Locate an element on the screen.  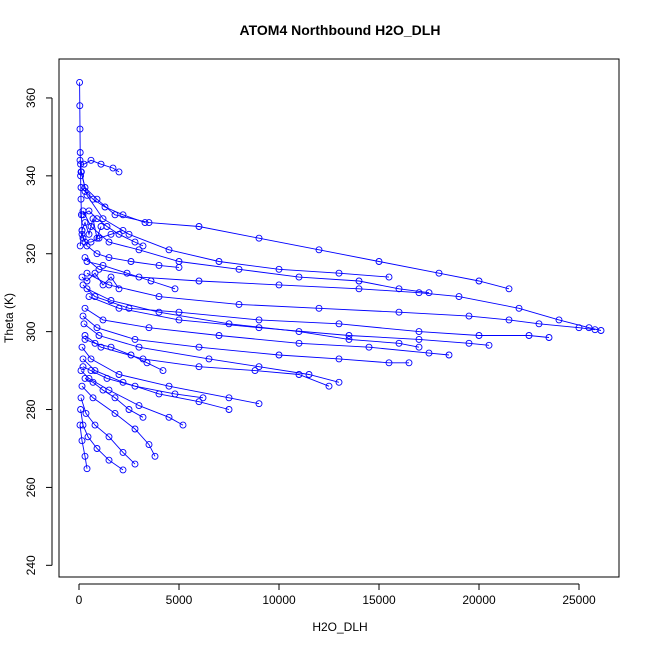
y-tick-label: 360 is located at coordinates (31, 98).